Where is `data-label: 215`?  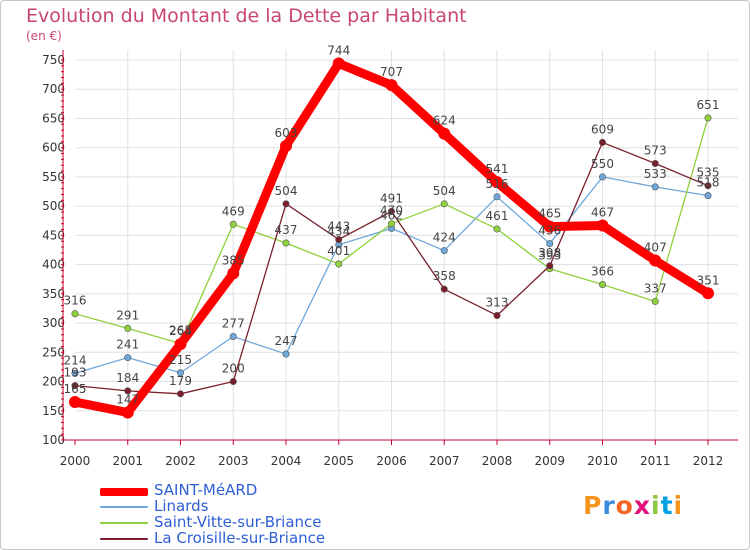 data-label: 215 is located at coordinates (180, 360).